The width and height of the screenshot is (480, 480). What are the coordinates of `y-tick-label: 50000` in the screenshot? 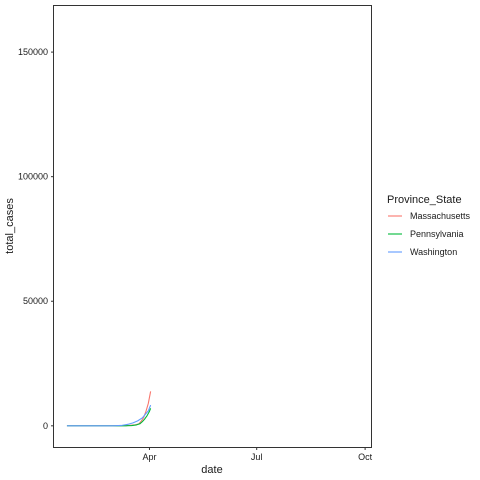 It's located at (35, 301).